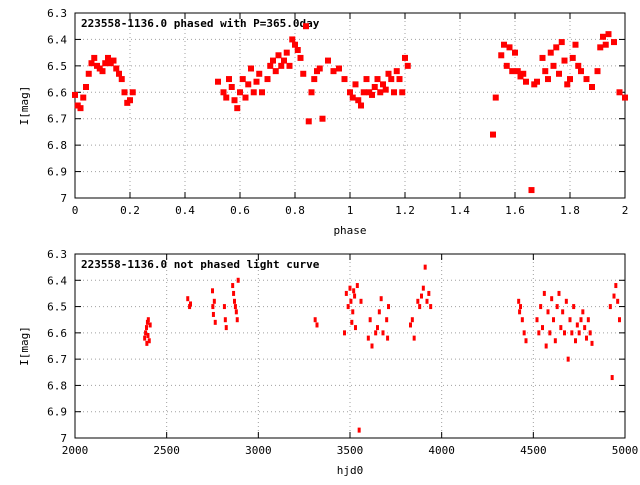 The image size is (640, 485). What do you see at coordinates (63, 438) in the screenshot?
I see `unphased-chart-ytick-label: 7` at bounding box center [63, 438].